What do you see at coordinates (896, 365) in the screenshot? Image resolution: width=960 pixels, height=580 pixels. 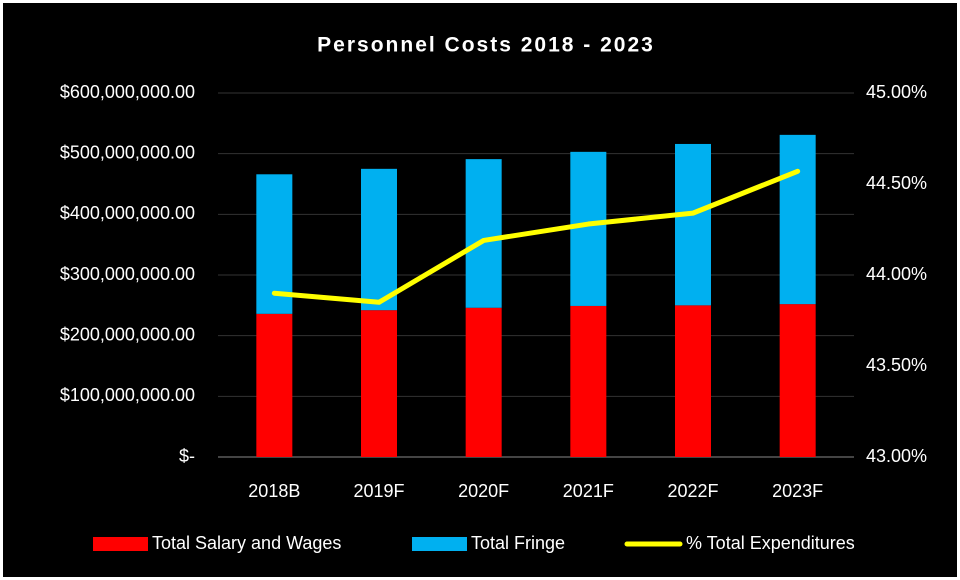 I see `y2-tick-label: 43.50%` at bounding box center [896, 365].